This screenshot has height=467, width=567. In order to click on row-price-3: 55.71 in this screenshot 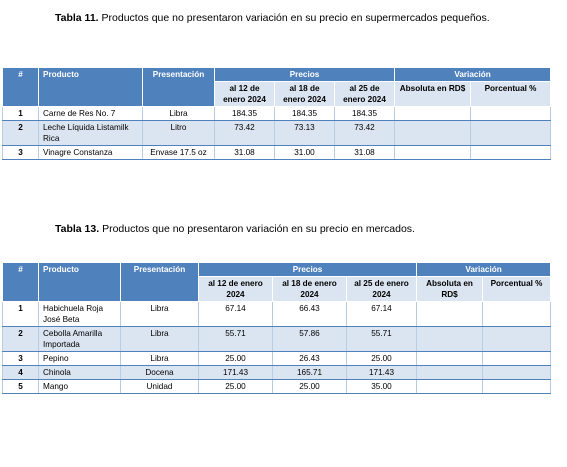, I will do `click(381, 339)`.